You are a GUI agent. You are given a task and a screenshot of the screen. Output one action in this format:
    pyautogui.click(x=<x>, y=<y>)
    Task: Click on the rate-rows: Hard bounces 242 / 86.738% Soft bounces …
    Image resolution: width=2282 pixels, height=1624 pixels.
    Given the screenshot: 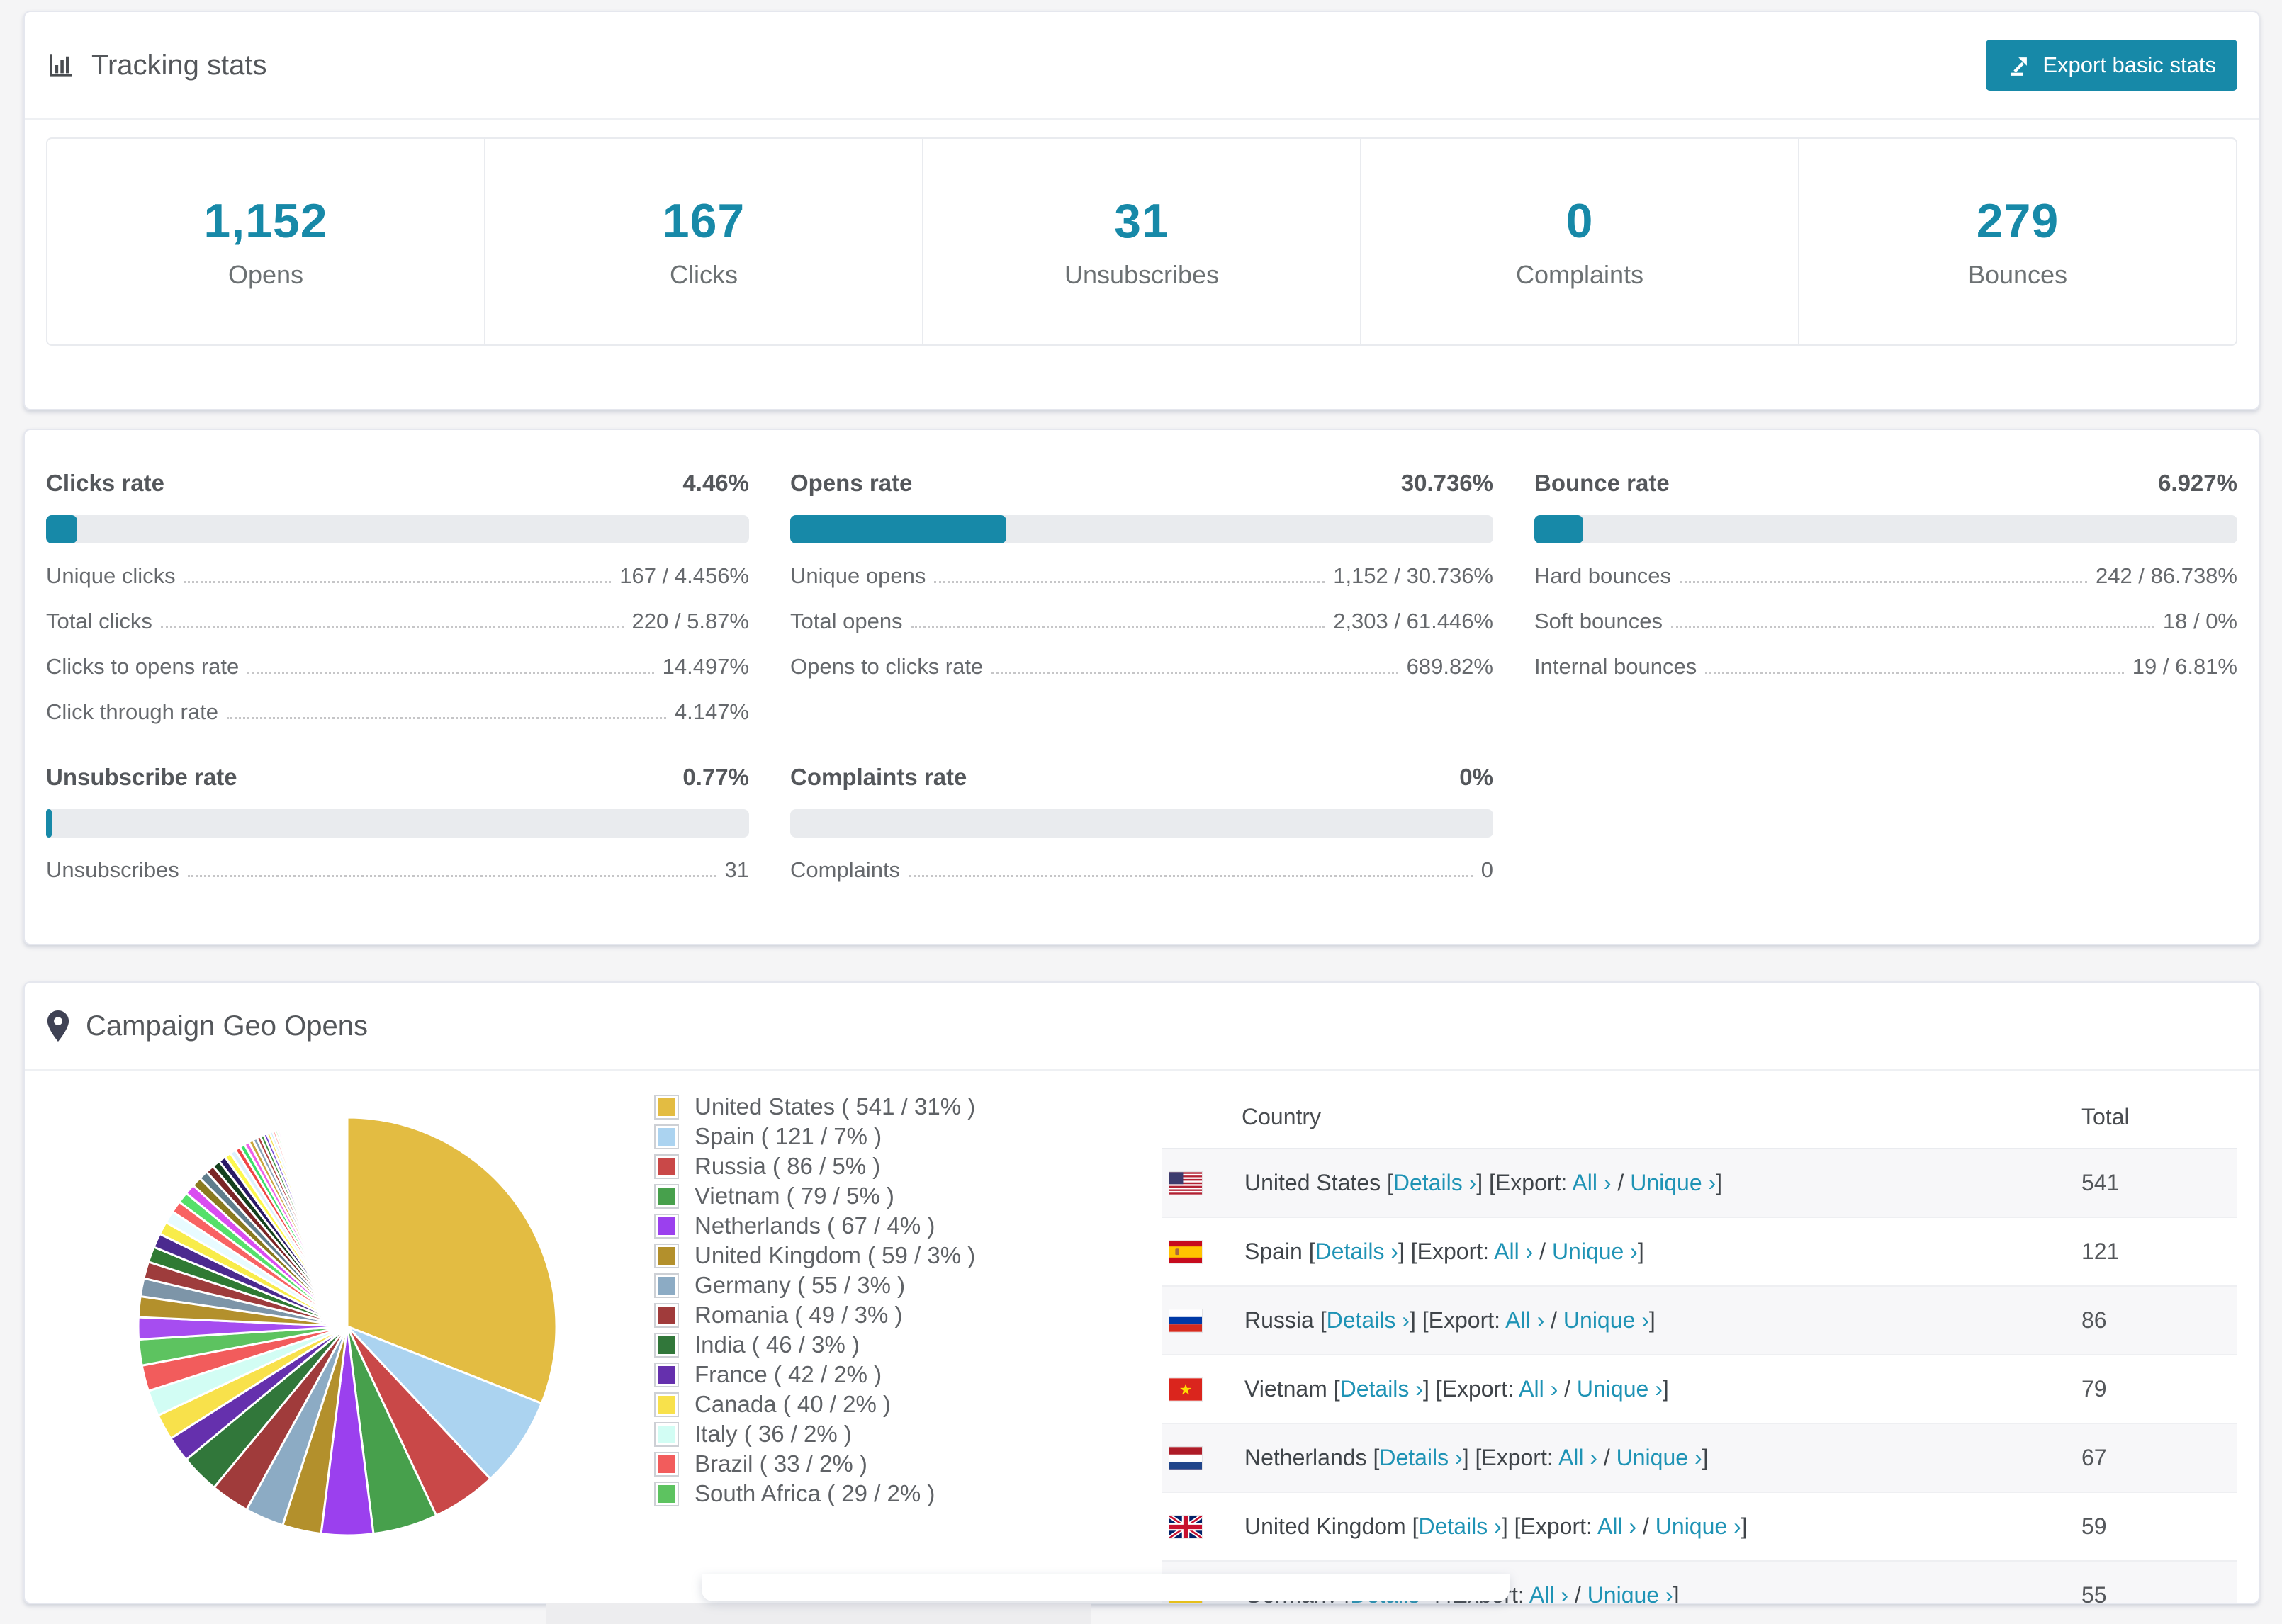 What is the action you would take?
    pyautogui.click(x=1886, y=621)
    